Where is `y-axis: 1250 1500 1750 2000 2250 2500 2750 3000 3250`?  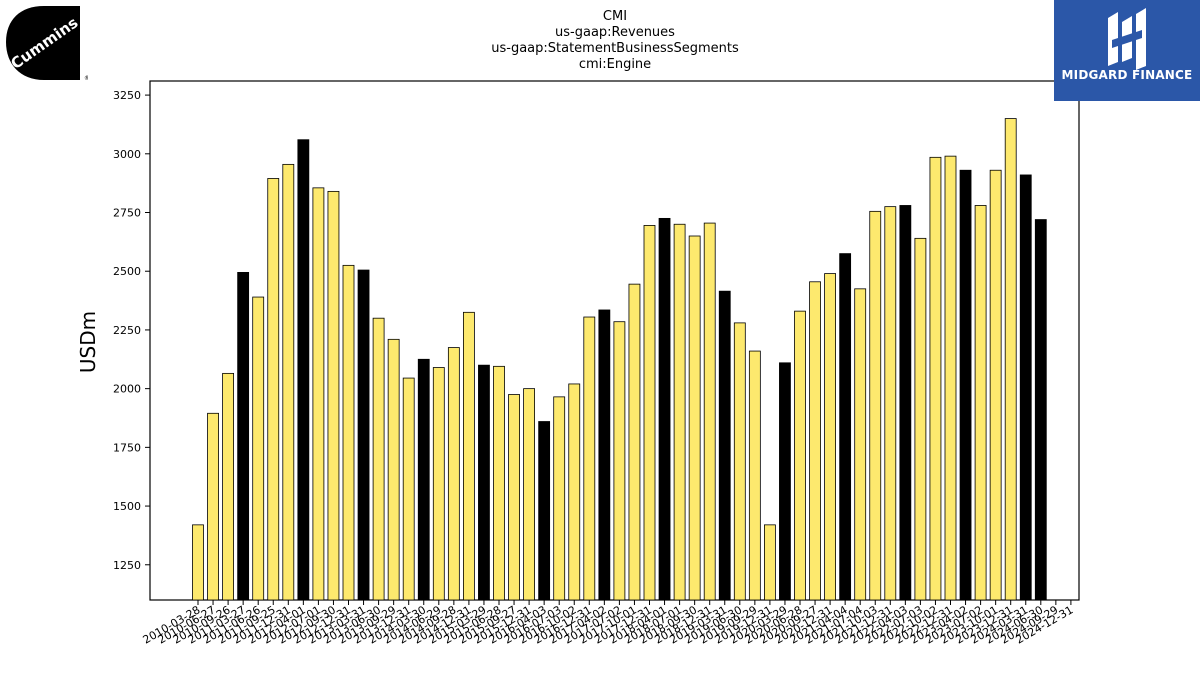 y-axis: 1250 1500 1750 2000 2250 2500 2750 3000 3250 is located at coordinates (131, 330).